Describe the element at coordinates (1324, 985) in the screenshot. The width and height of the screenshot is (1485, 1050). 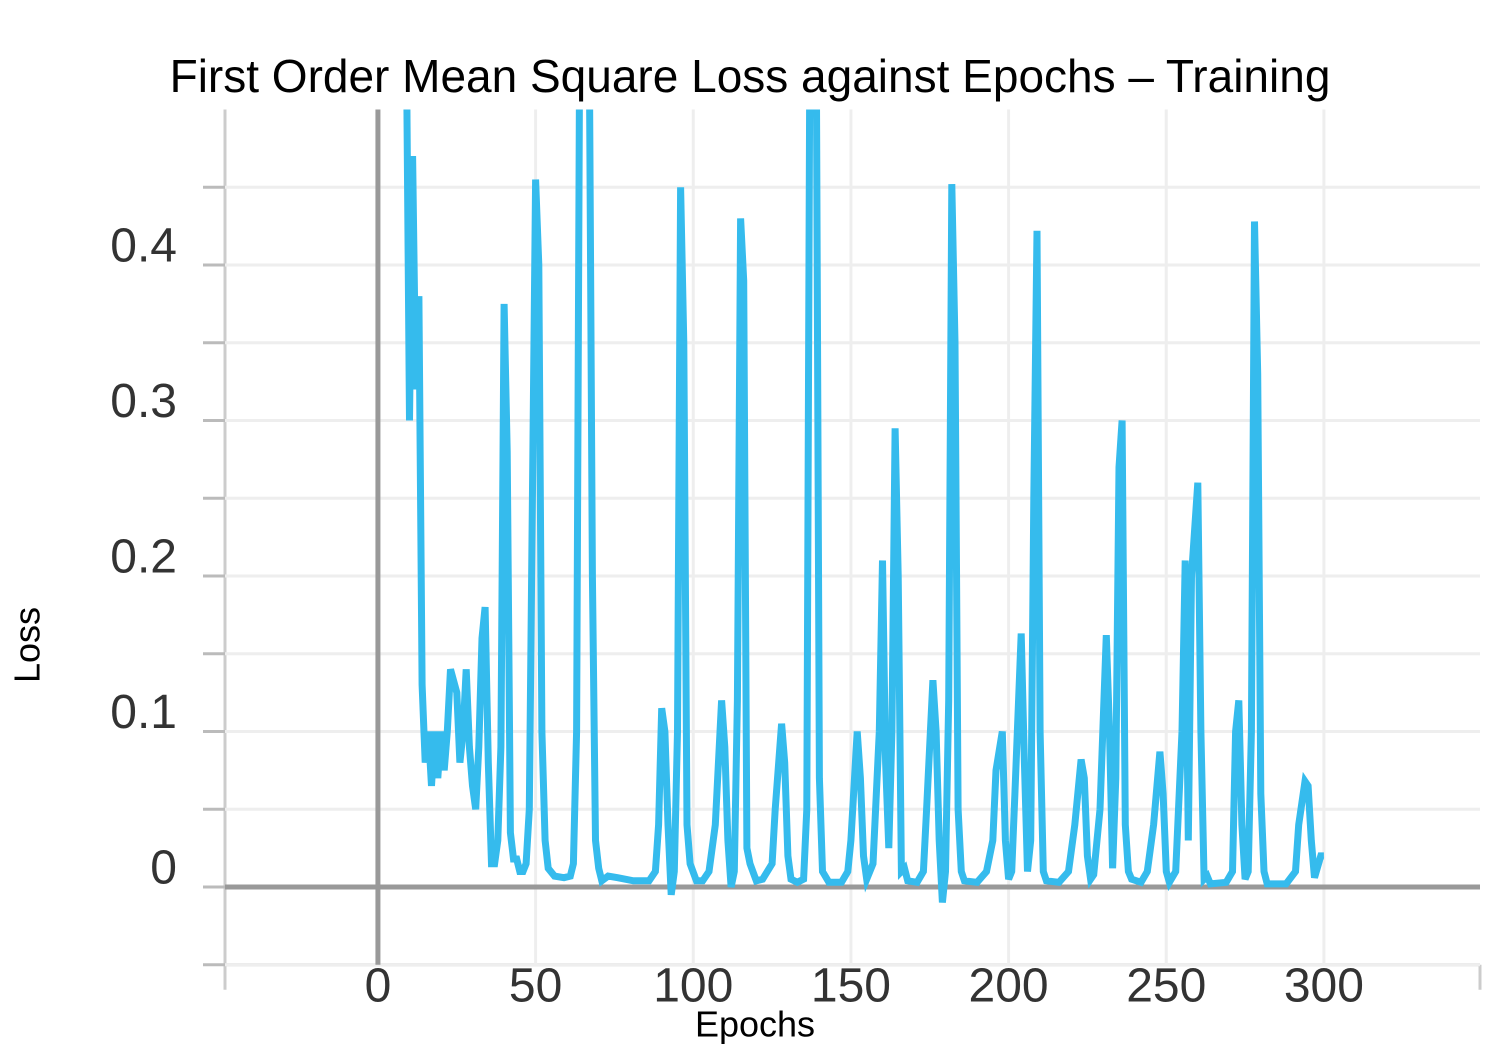
I see `x-tick-label: 300` at that location.